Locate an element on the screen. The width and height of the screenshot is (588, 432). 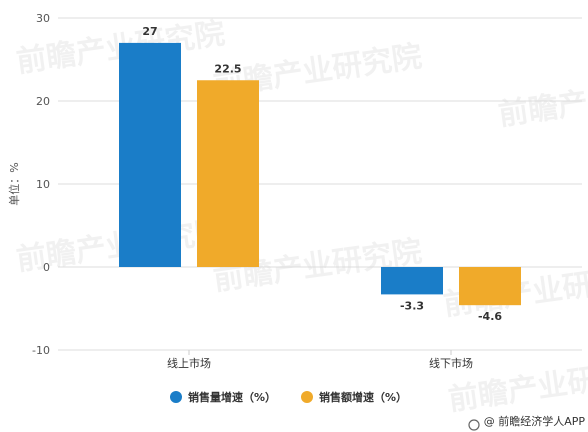
y-tick-label: -10 is located at coordinates (41, 350).